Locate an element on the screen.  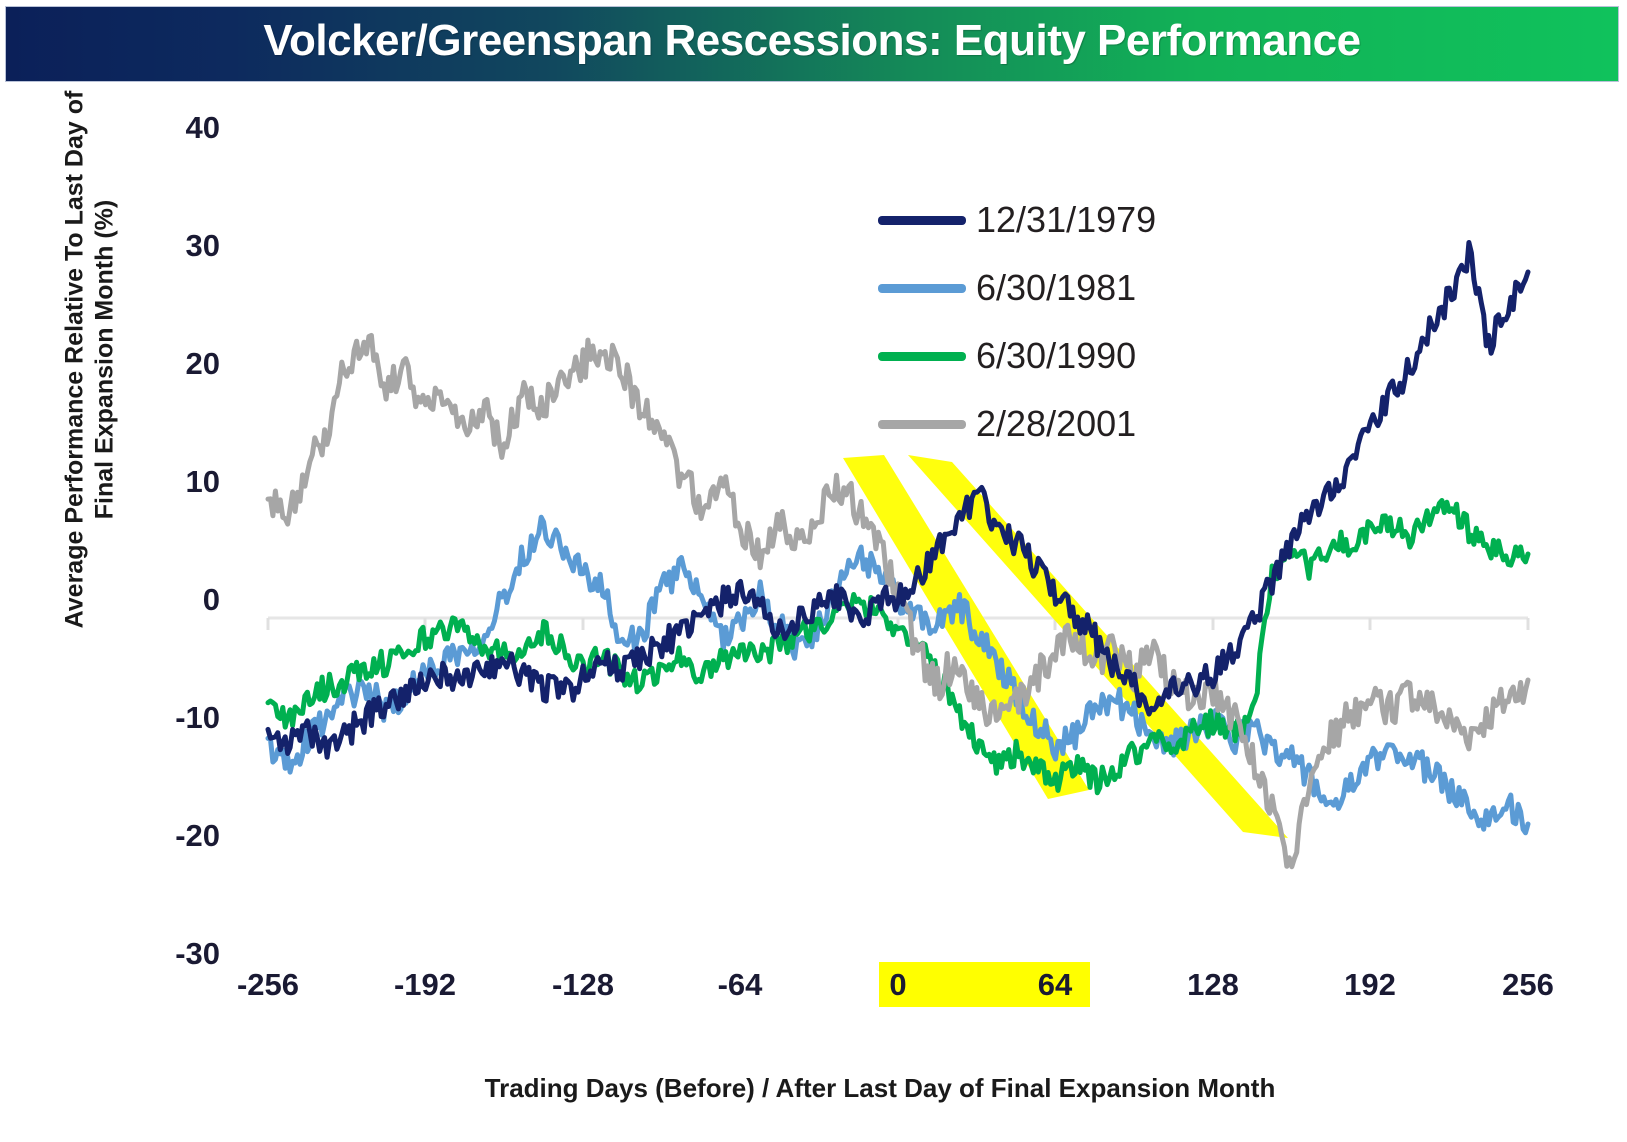
legend-label-1979: 12/31/1979 is located at coordinates (1066, 219).